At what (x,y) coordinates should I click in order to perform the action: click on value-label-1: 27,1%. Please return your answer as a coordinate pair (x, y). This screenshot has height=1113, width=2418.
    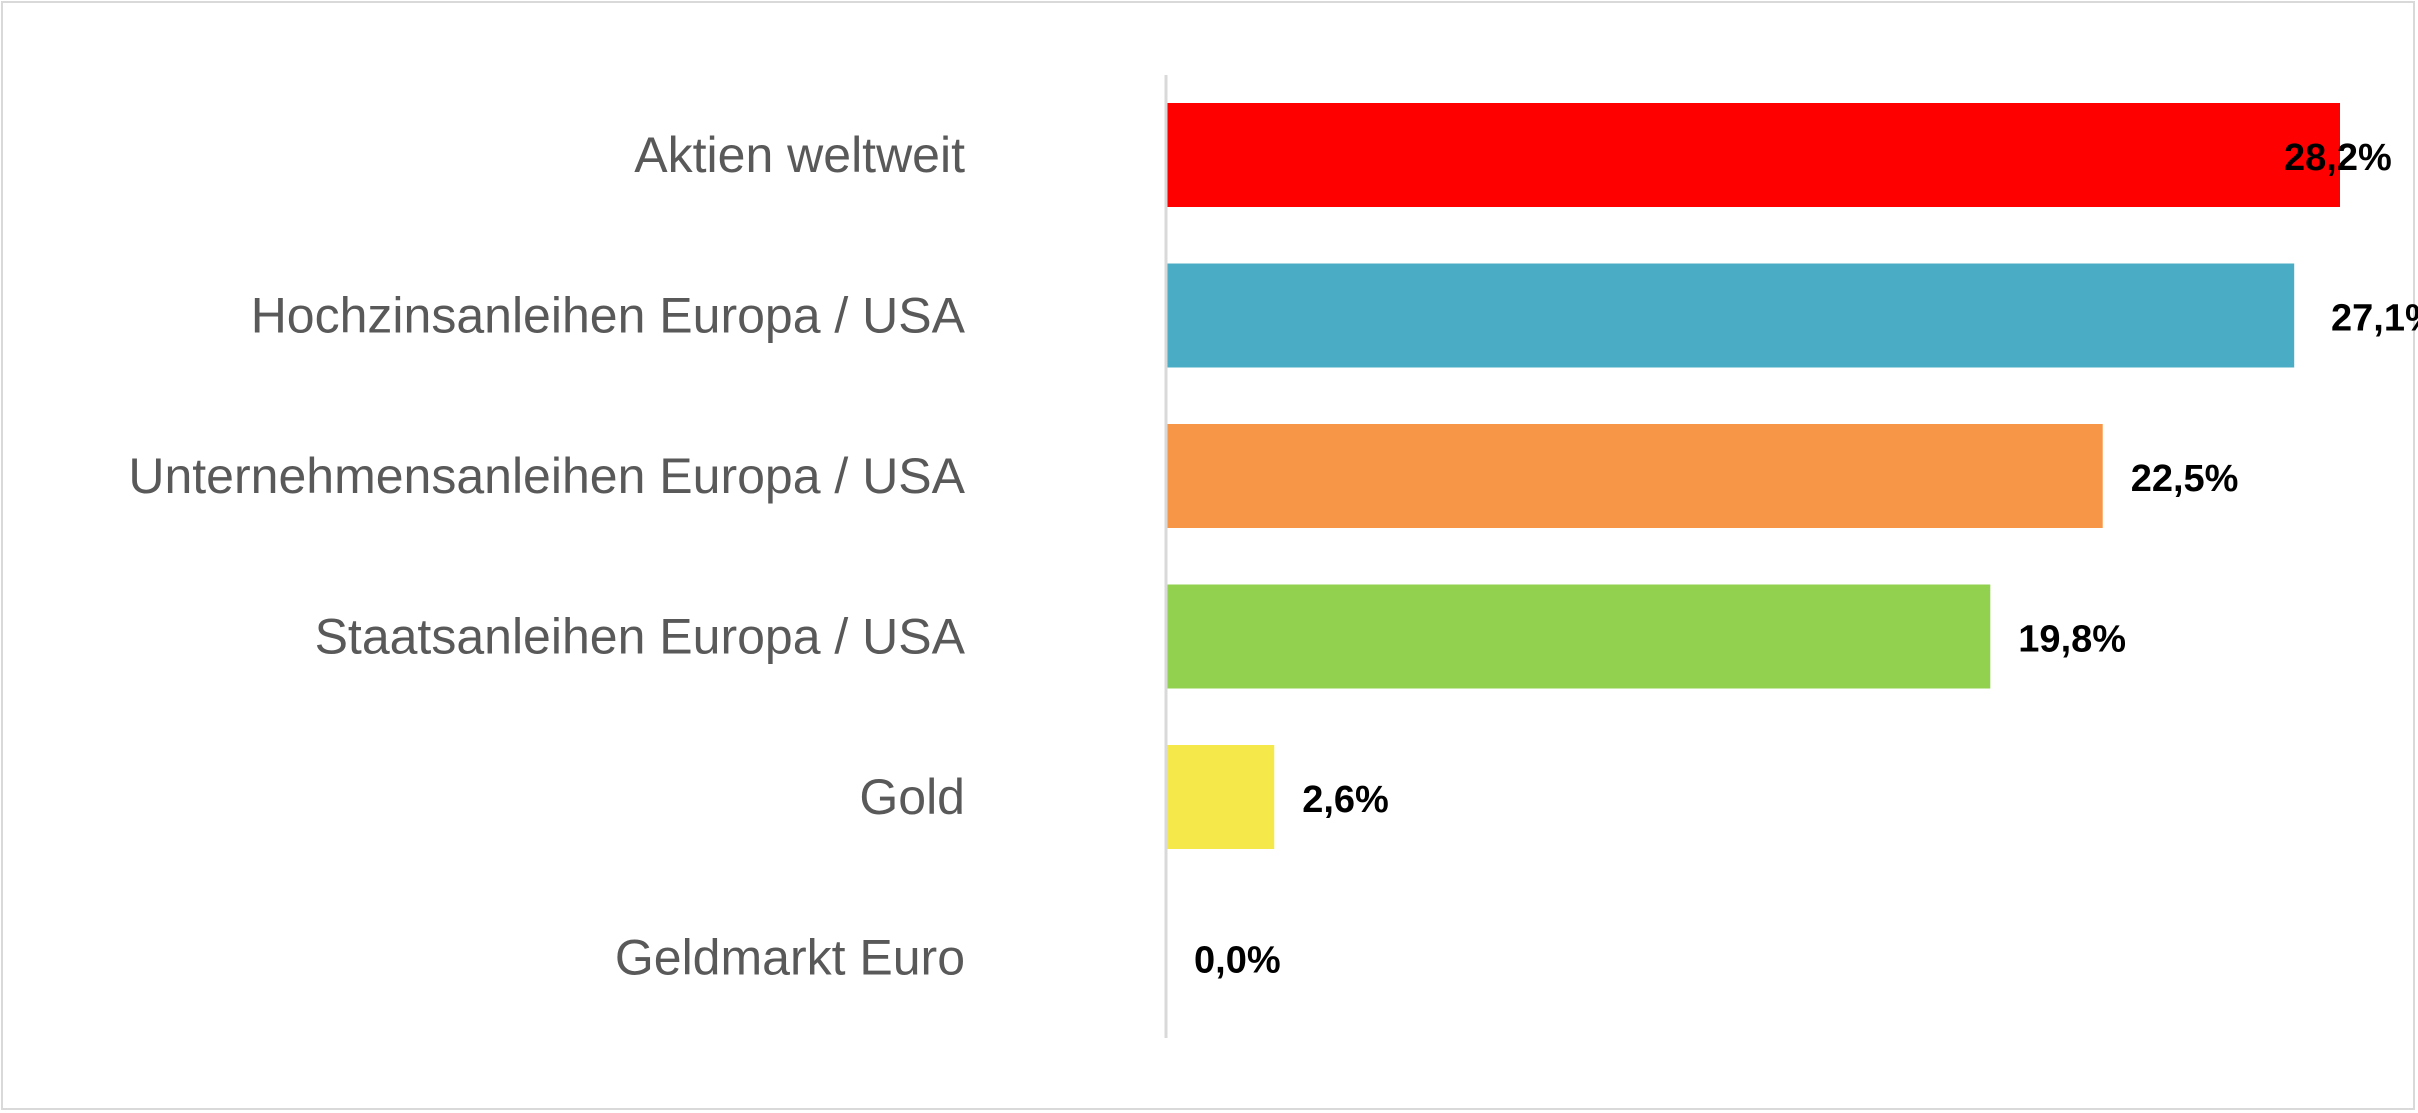
    Looking at the image, I should click on (2374, 319).